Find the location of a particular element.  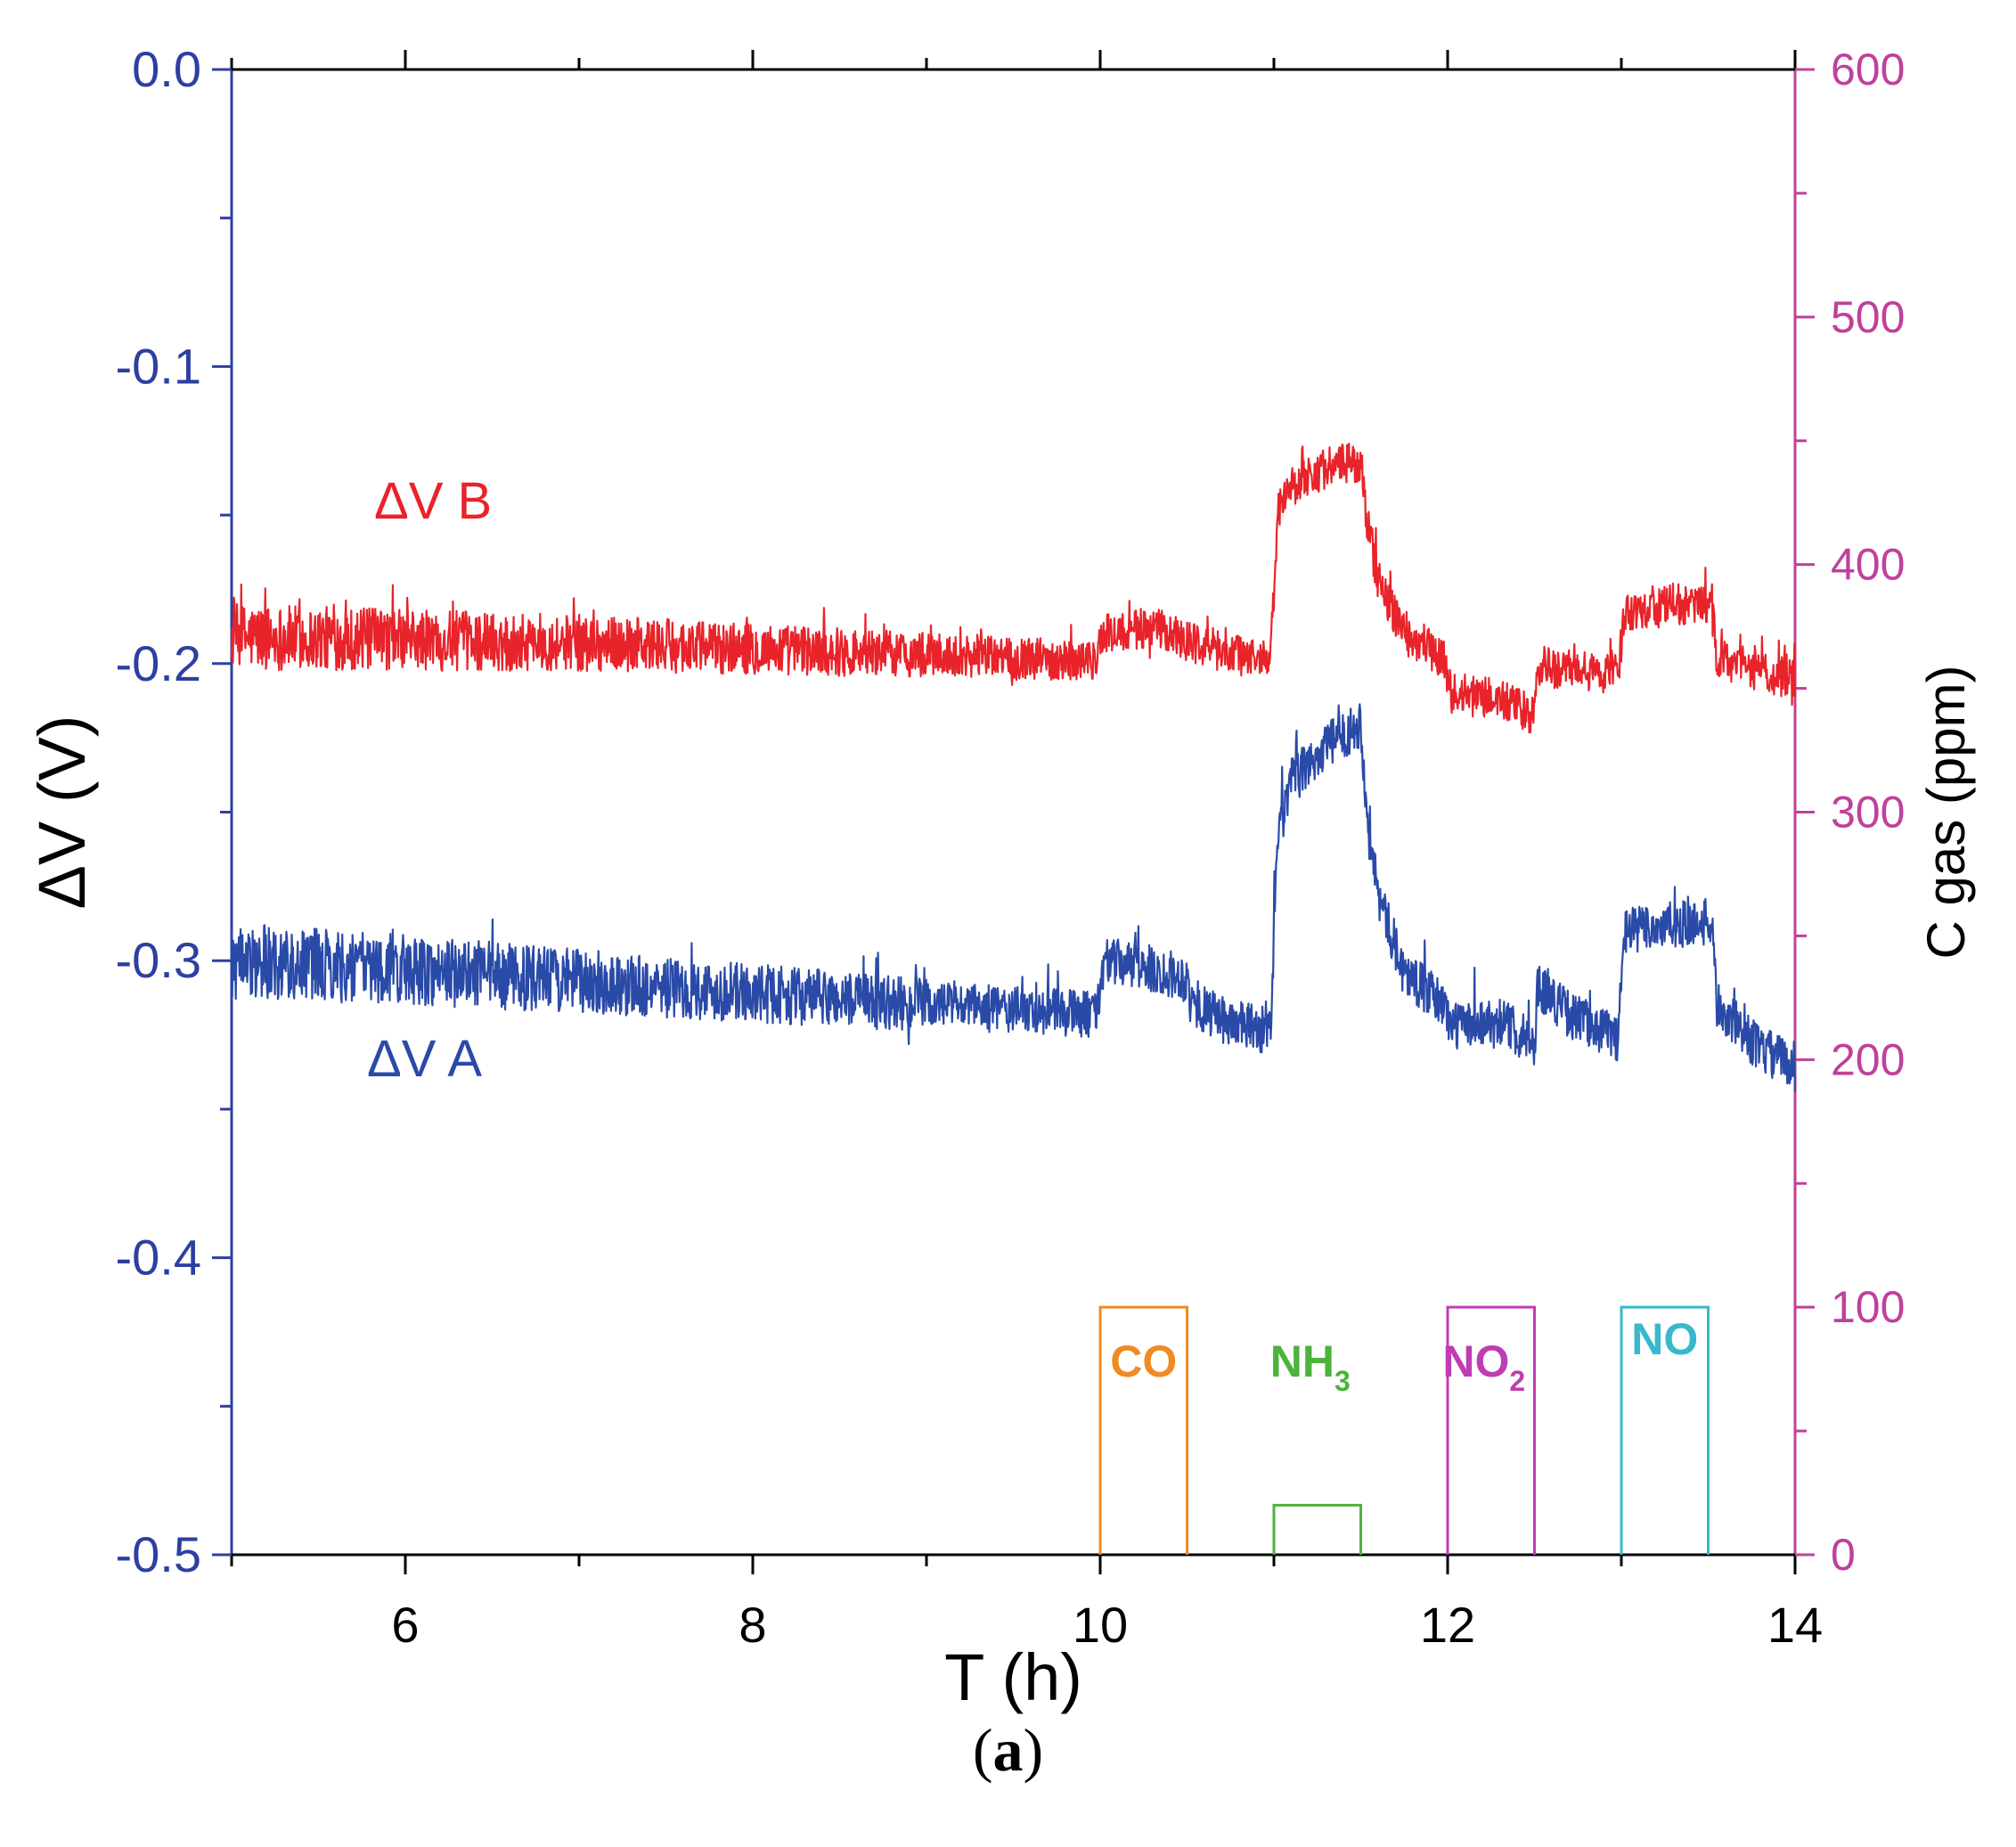

y-right-tick-label: 200 is located at coordinates (1868, 1059).